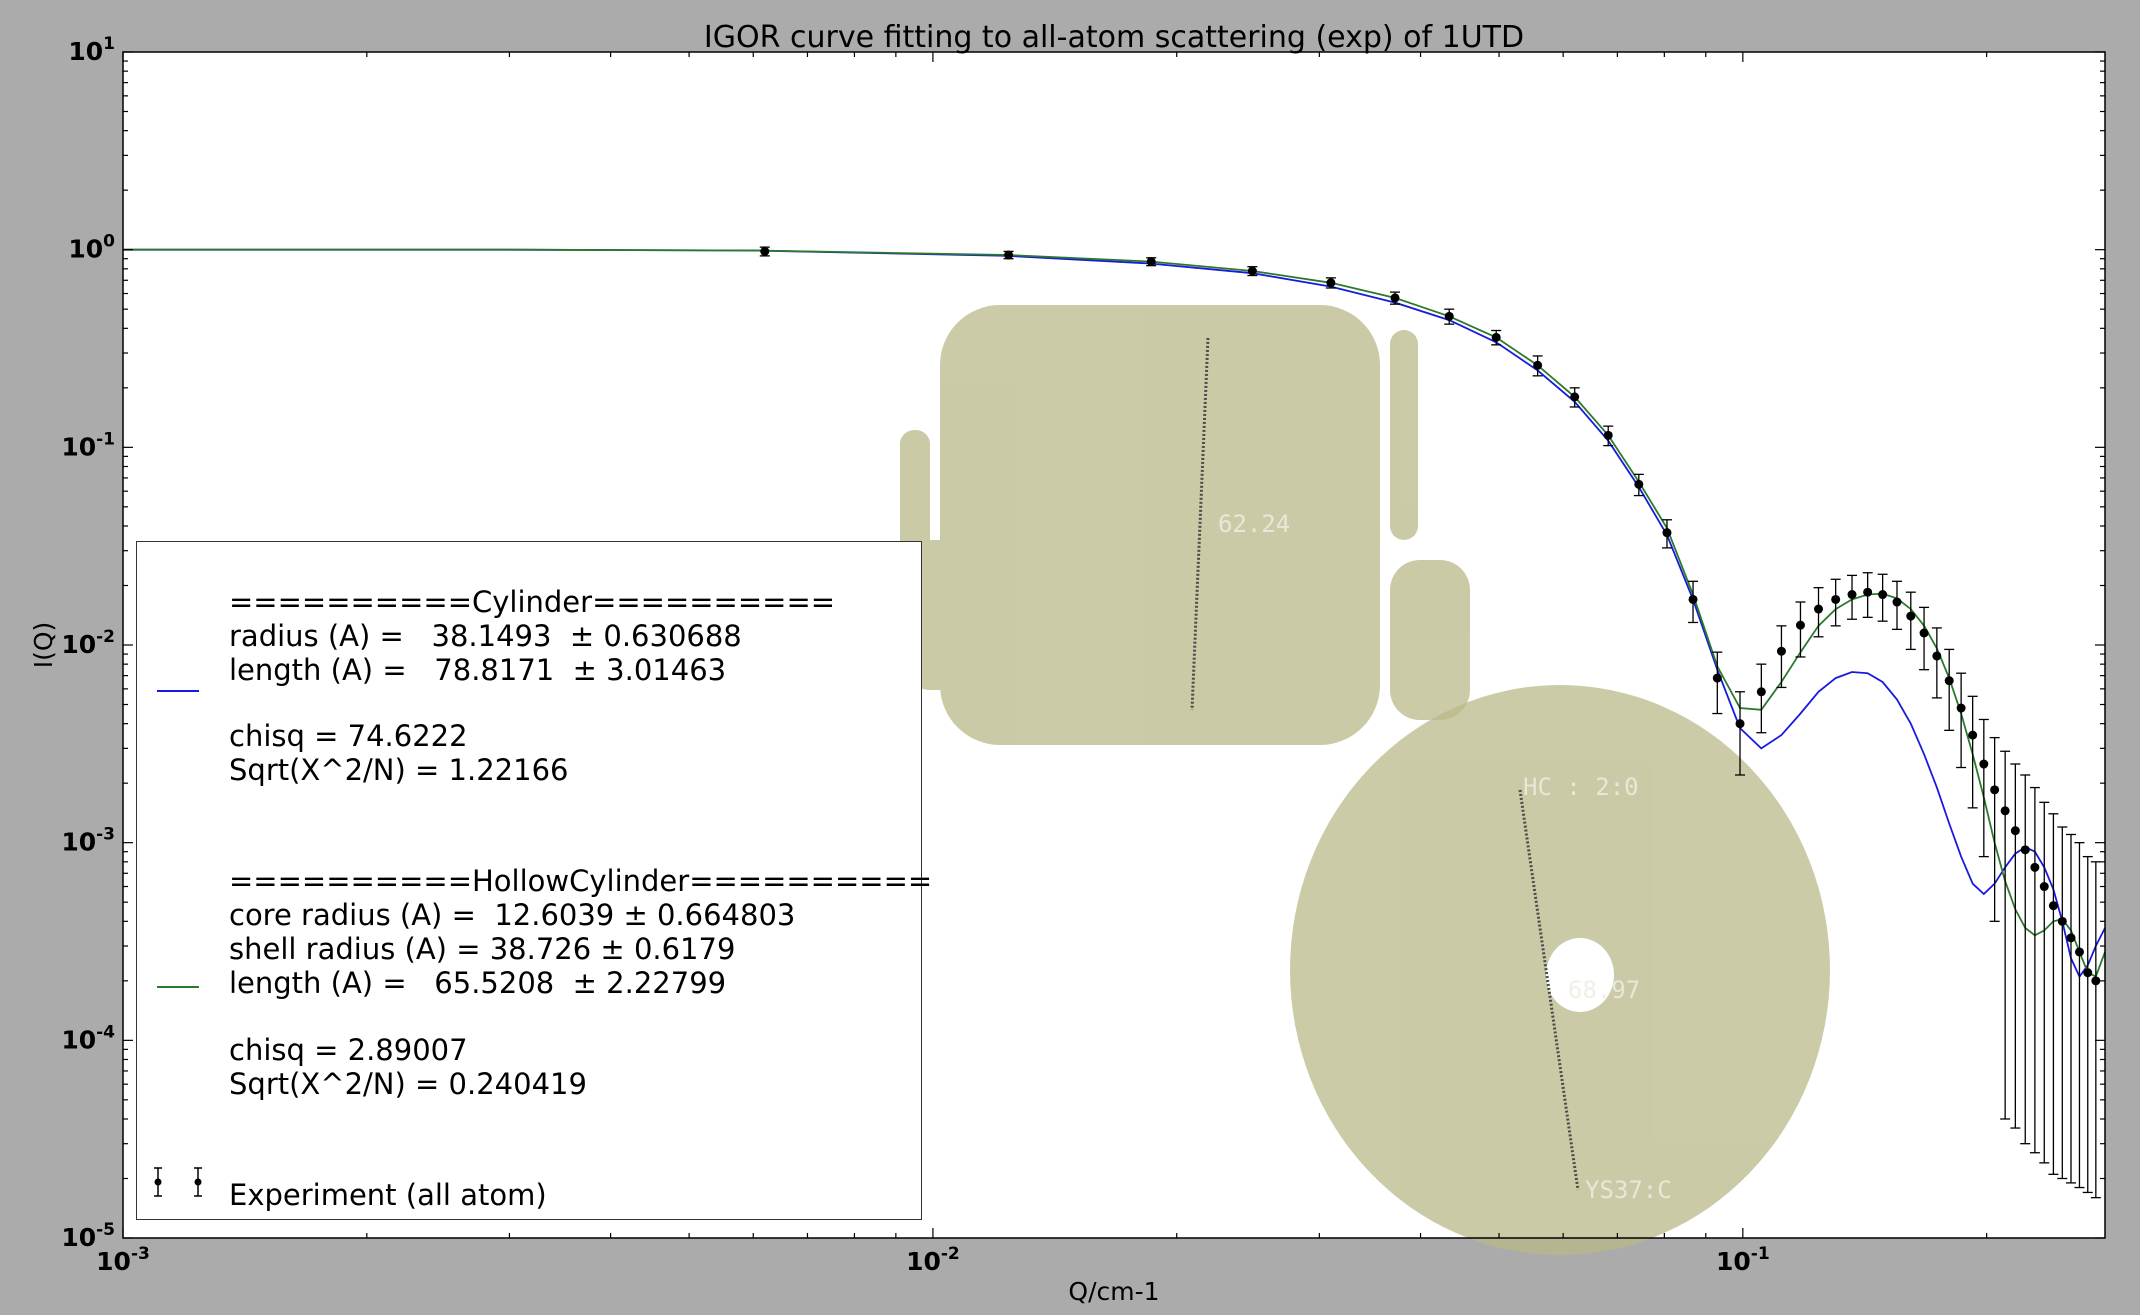 This screenshot has height=1315, width=2140. Describe the element at coordinates (478, 670) in the screenshot. I see `legend-cylinder-length: length (A) = 78.8171 ± 3.01463` at that location.